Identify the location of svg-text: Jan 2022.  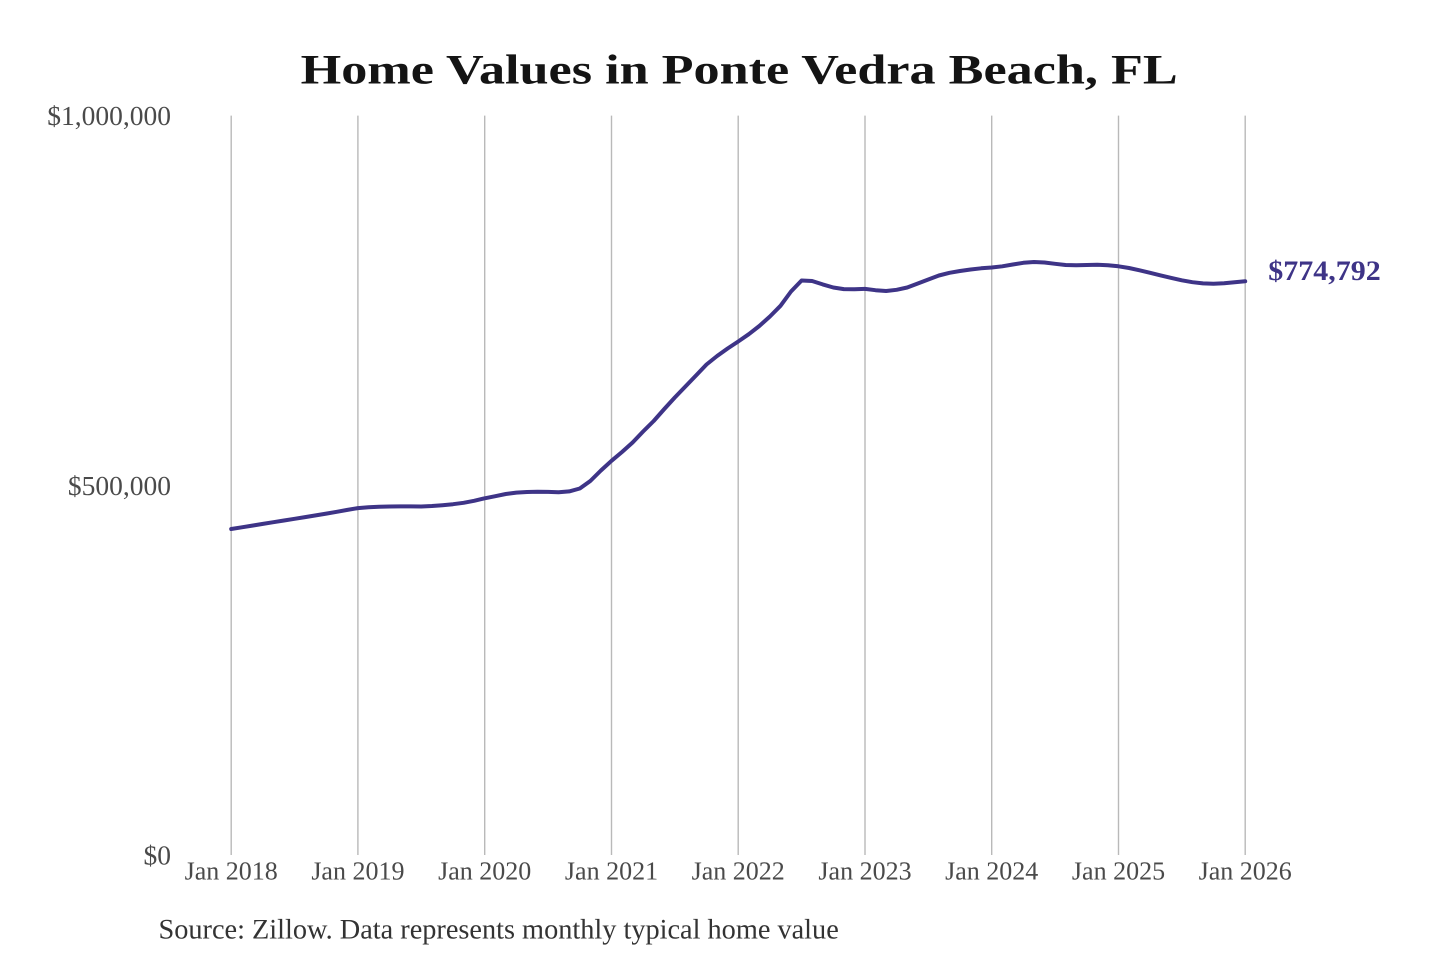
(738, 871).